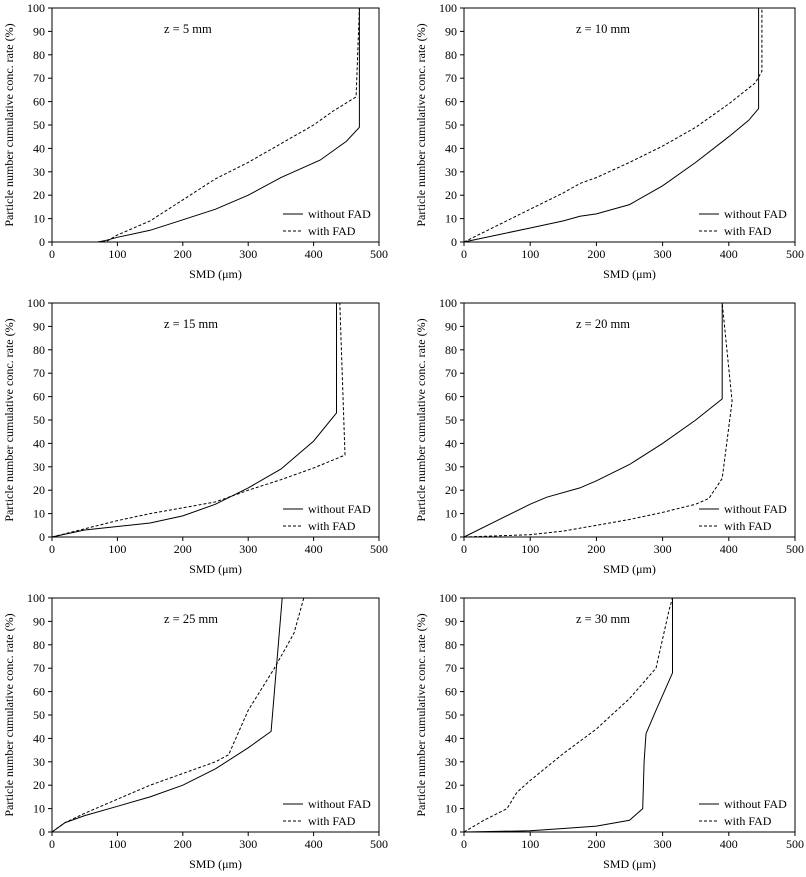 The image size is (806, 877). What do you see at coordinates (603, 324) in the screenshot?
I see `z-position-label: z = 20 mm` at bounding box center [603, 324].